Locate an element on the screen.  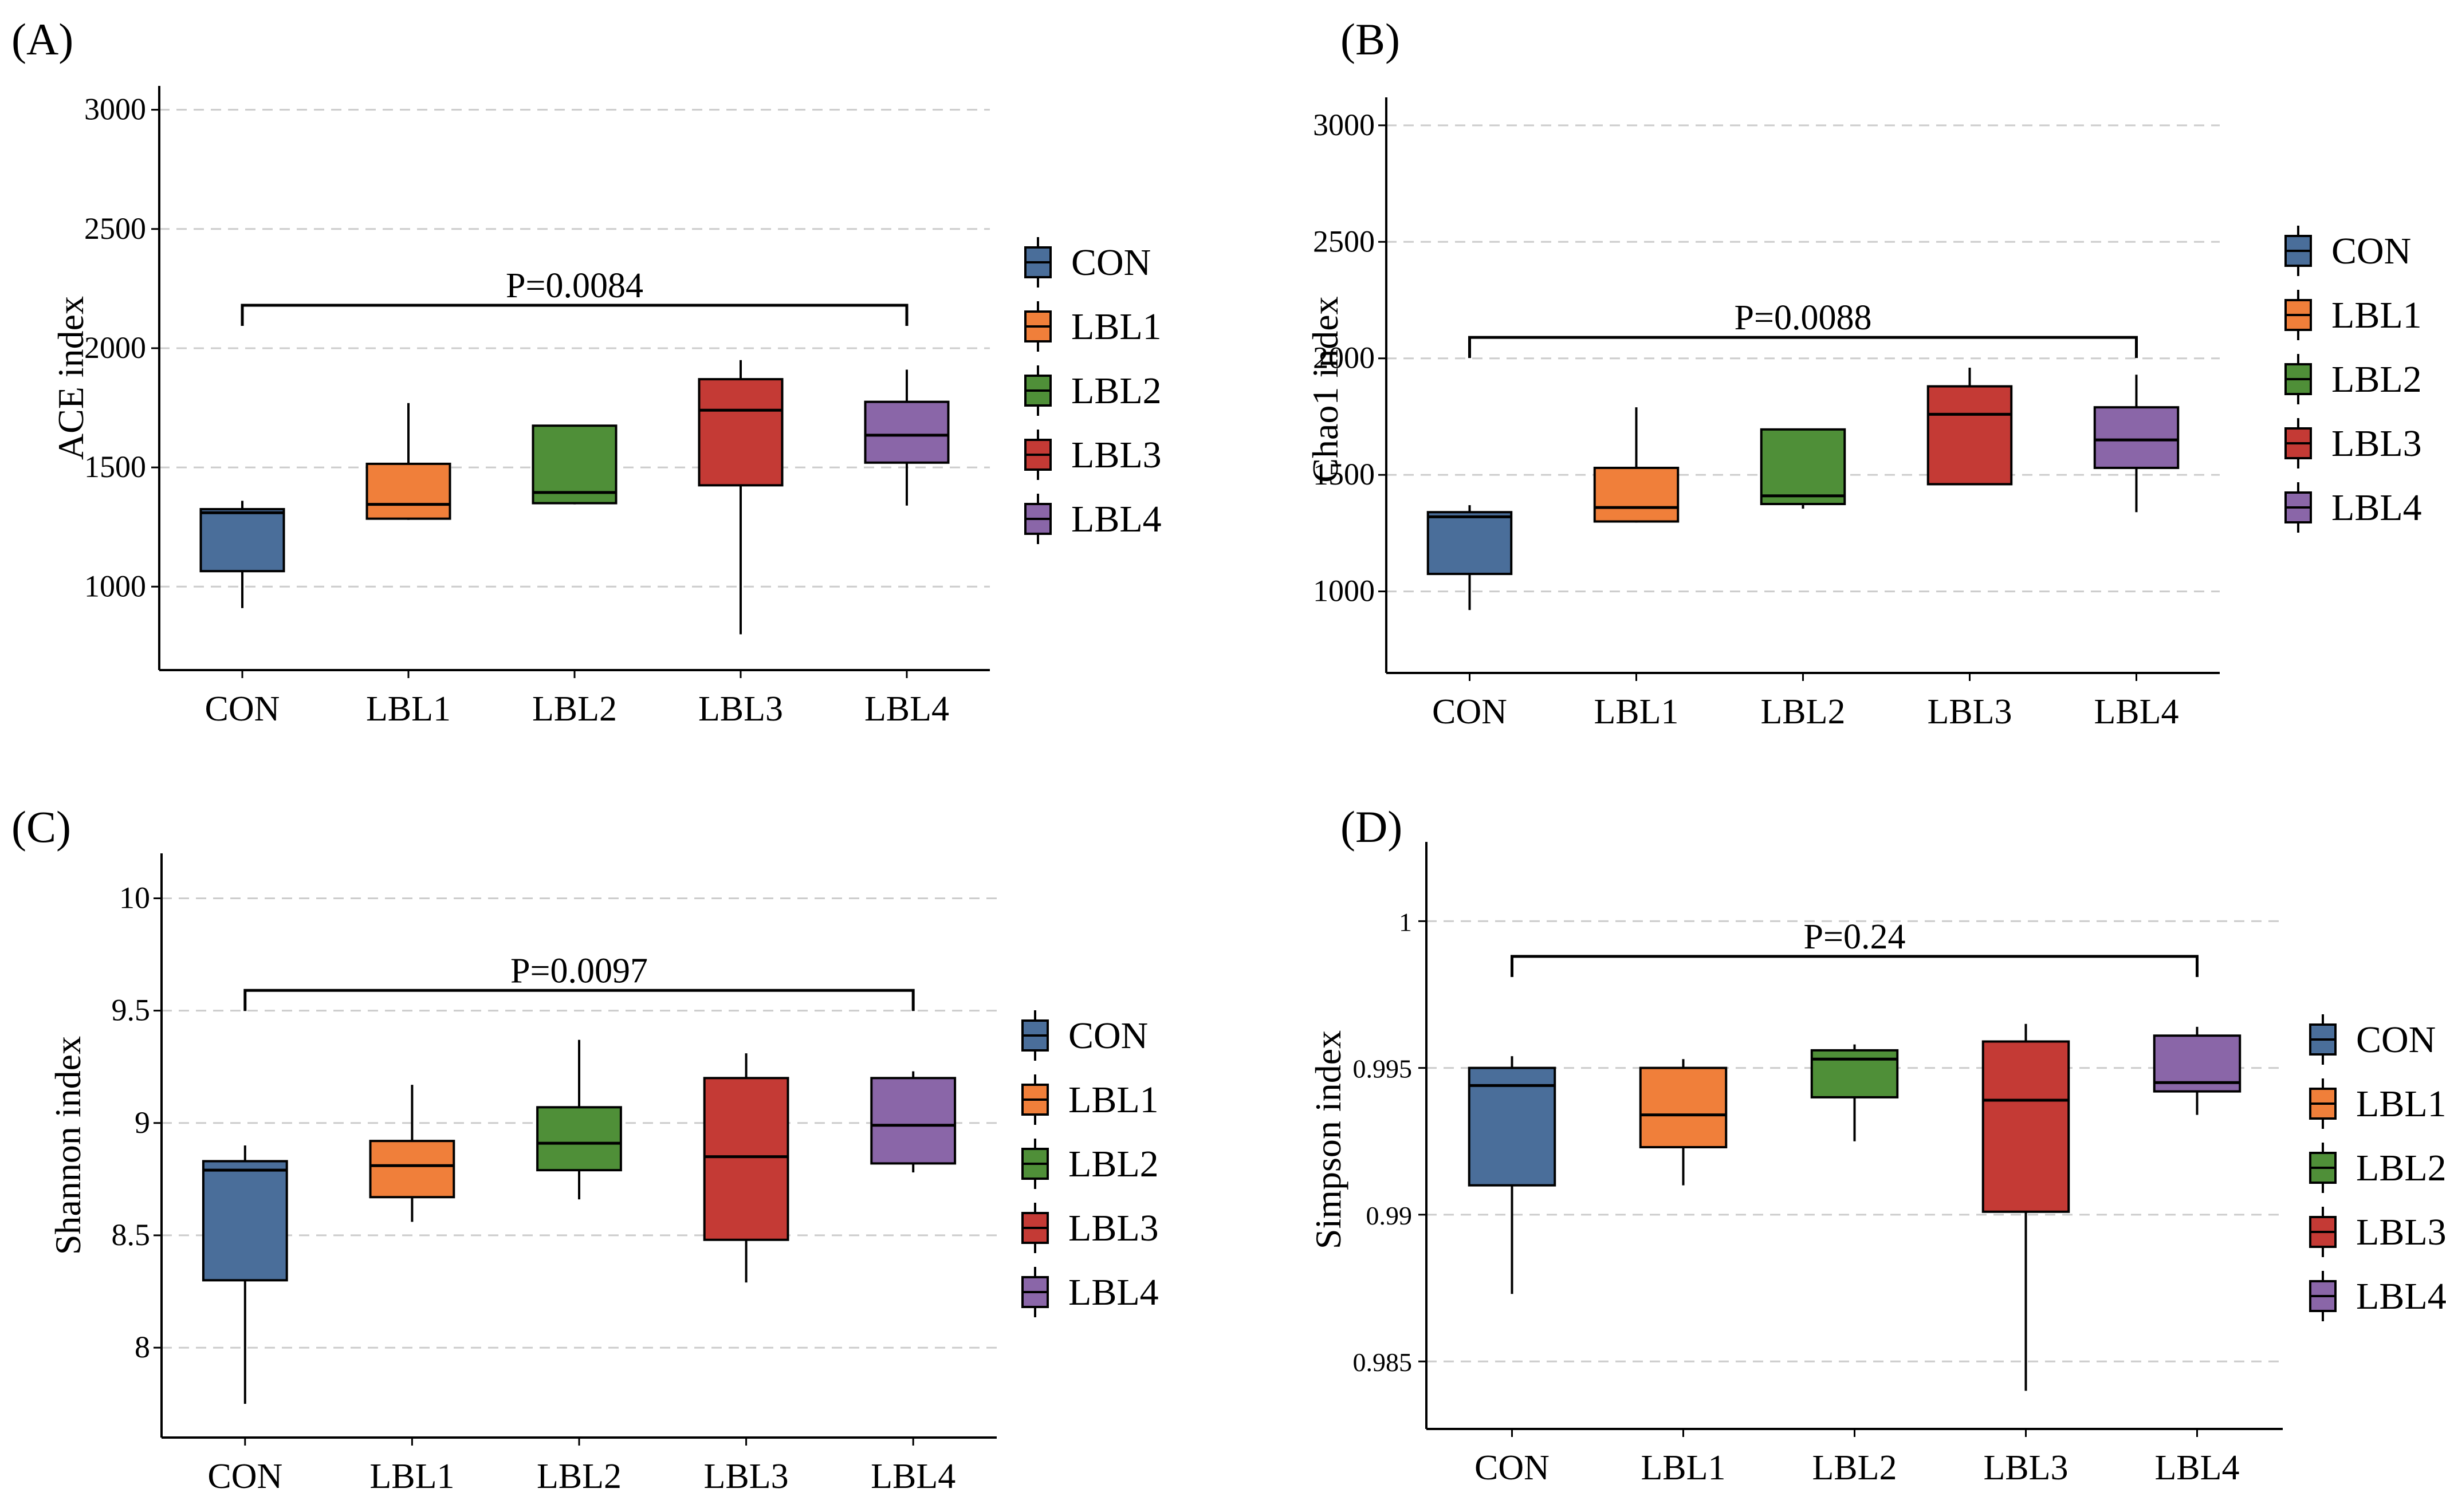
y-tick-label: 3000 is located at coordinates (1344, 125).